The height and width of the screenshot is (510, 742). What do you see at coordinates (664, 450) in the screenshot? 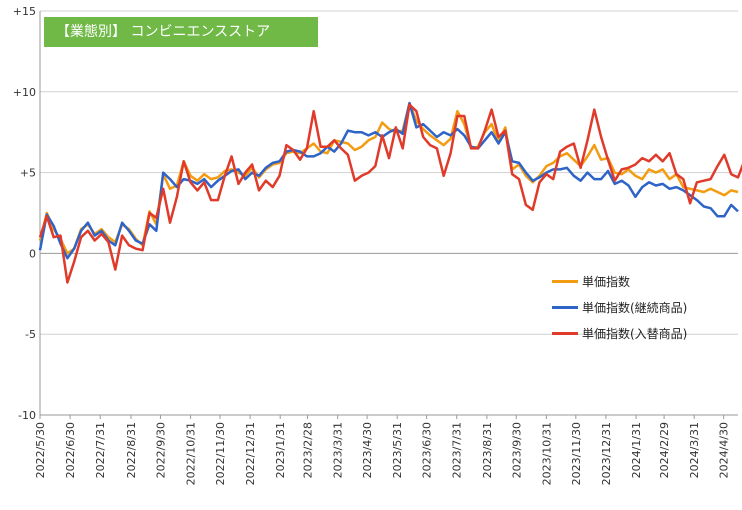
I see `x-tick-label: 2024/2/29` at bounding box center [664, 450].